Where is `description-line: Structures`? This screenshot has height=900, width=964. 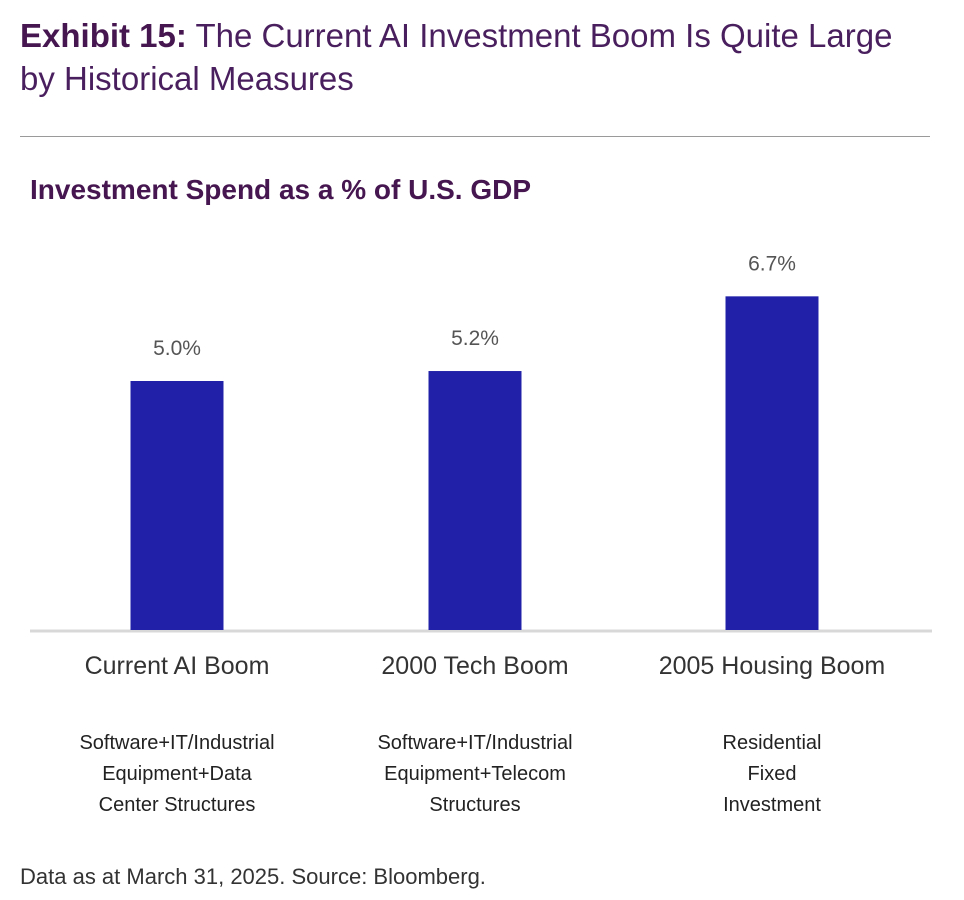 description-line: Structures is located at coordinates (475, 805).